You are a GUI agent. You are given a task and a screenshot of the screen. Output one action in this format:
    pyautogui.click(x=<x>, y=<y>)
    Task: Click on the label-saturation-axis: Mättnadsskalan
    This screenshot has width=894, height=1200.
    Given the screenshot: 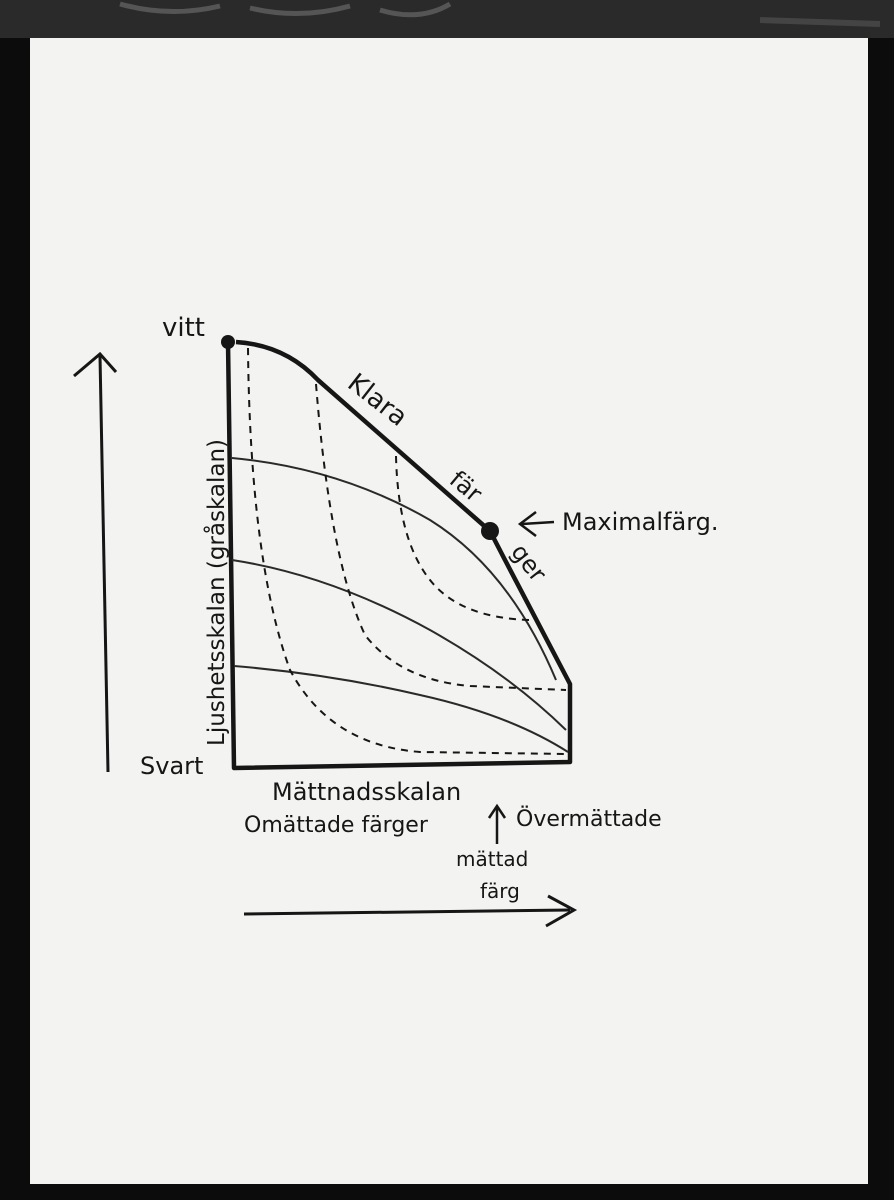 What is the action you would take?
    pyautogui.click(x=366, y=792)
    